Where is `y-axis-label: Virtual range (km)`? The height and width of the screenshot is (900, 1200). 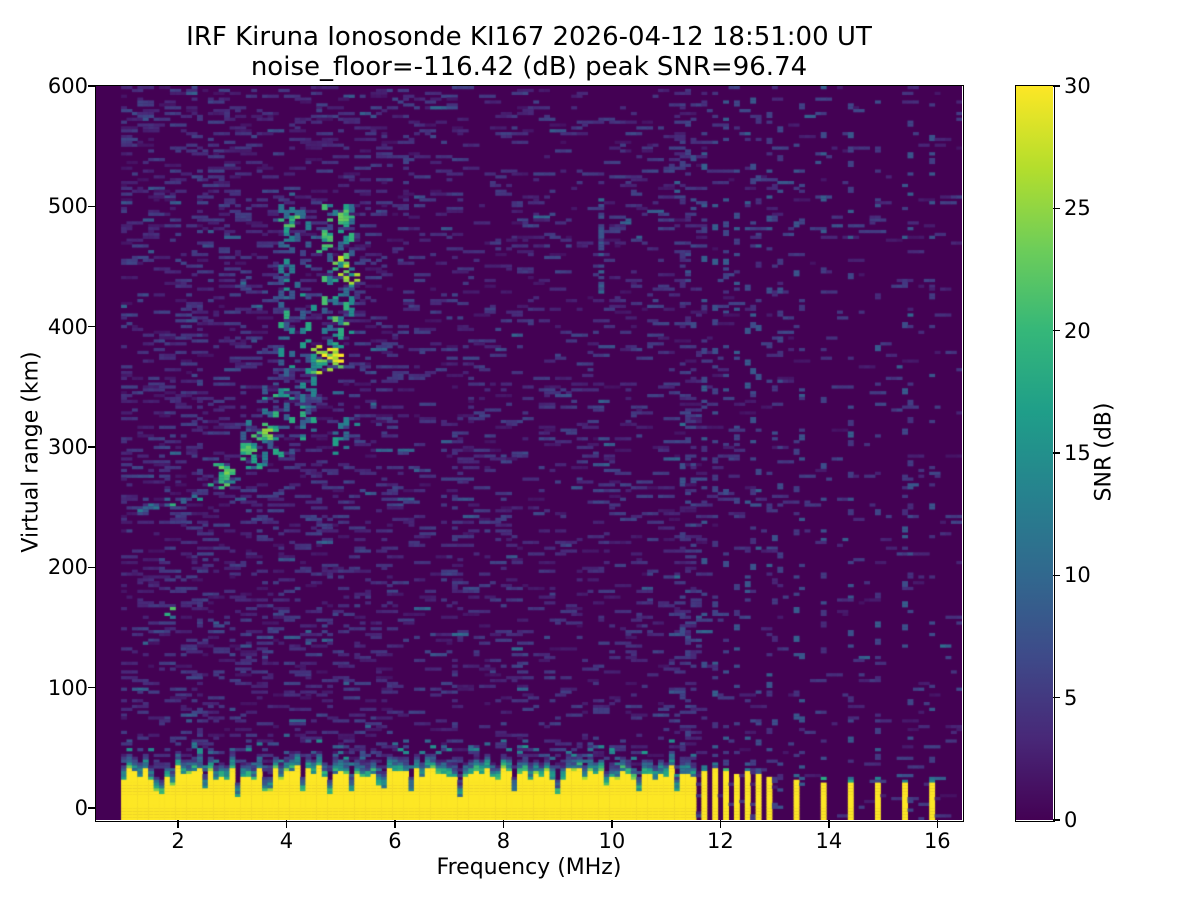 y-axis-label: Virtual range (km) is located at coordinates (31, 452).